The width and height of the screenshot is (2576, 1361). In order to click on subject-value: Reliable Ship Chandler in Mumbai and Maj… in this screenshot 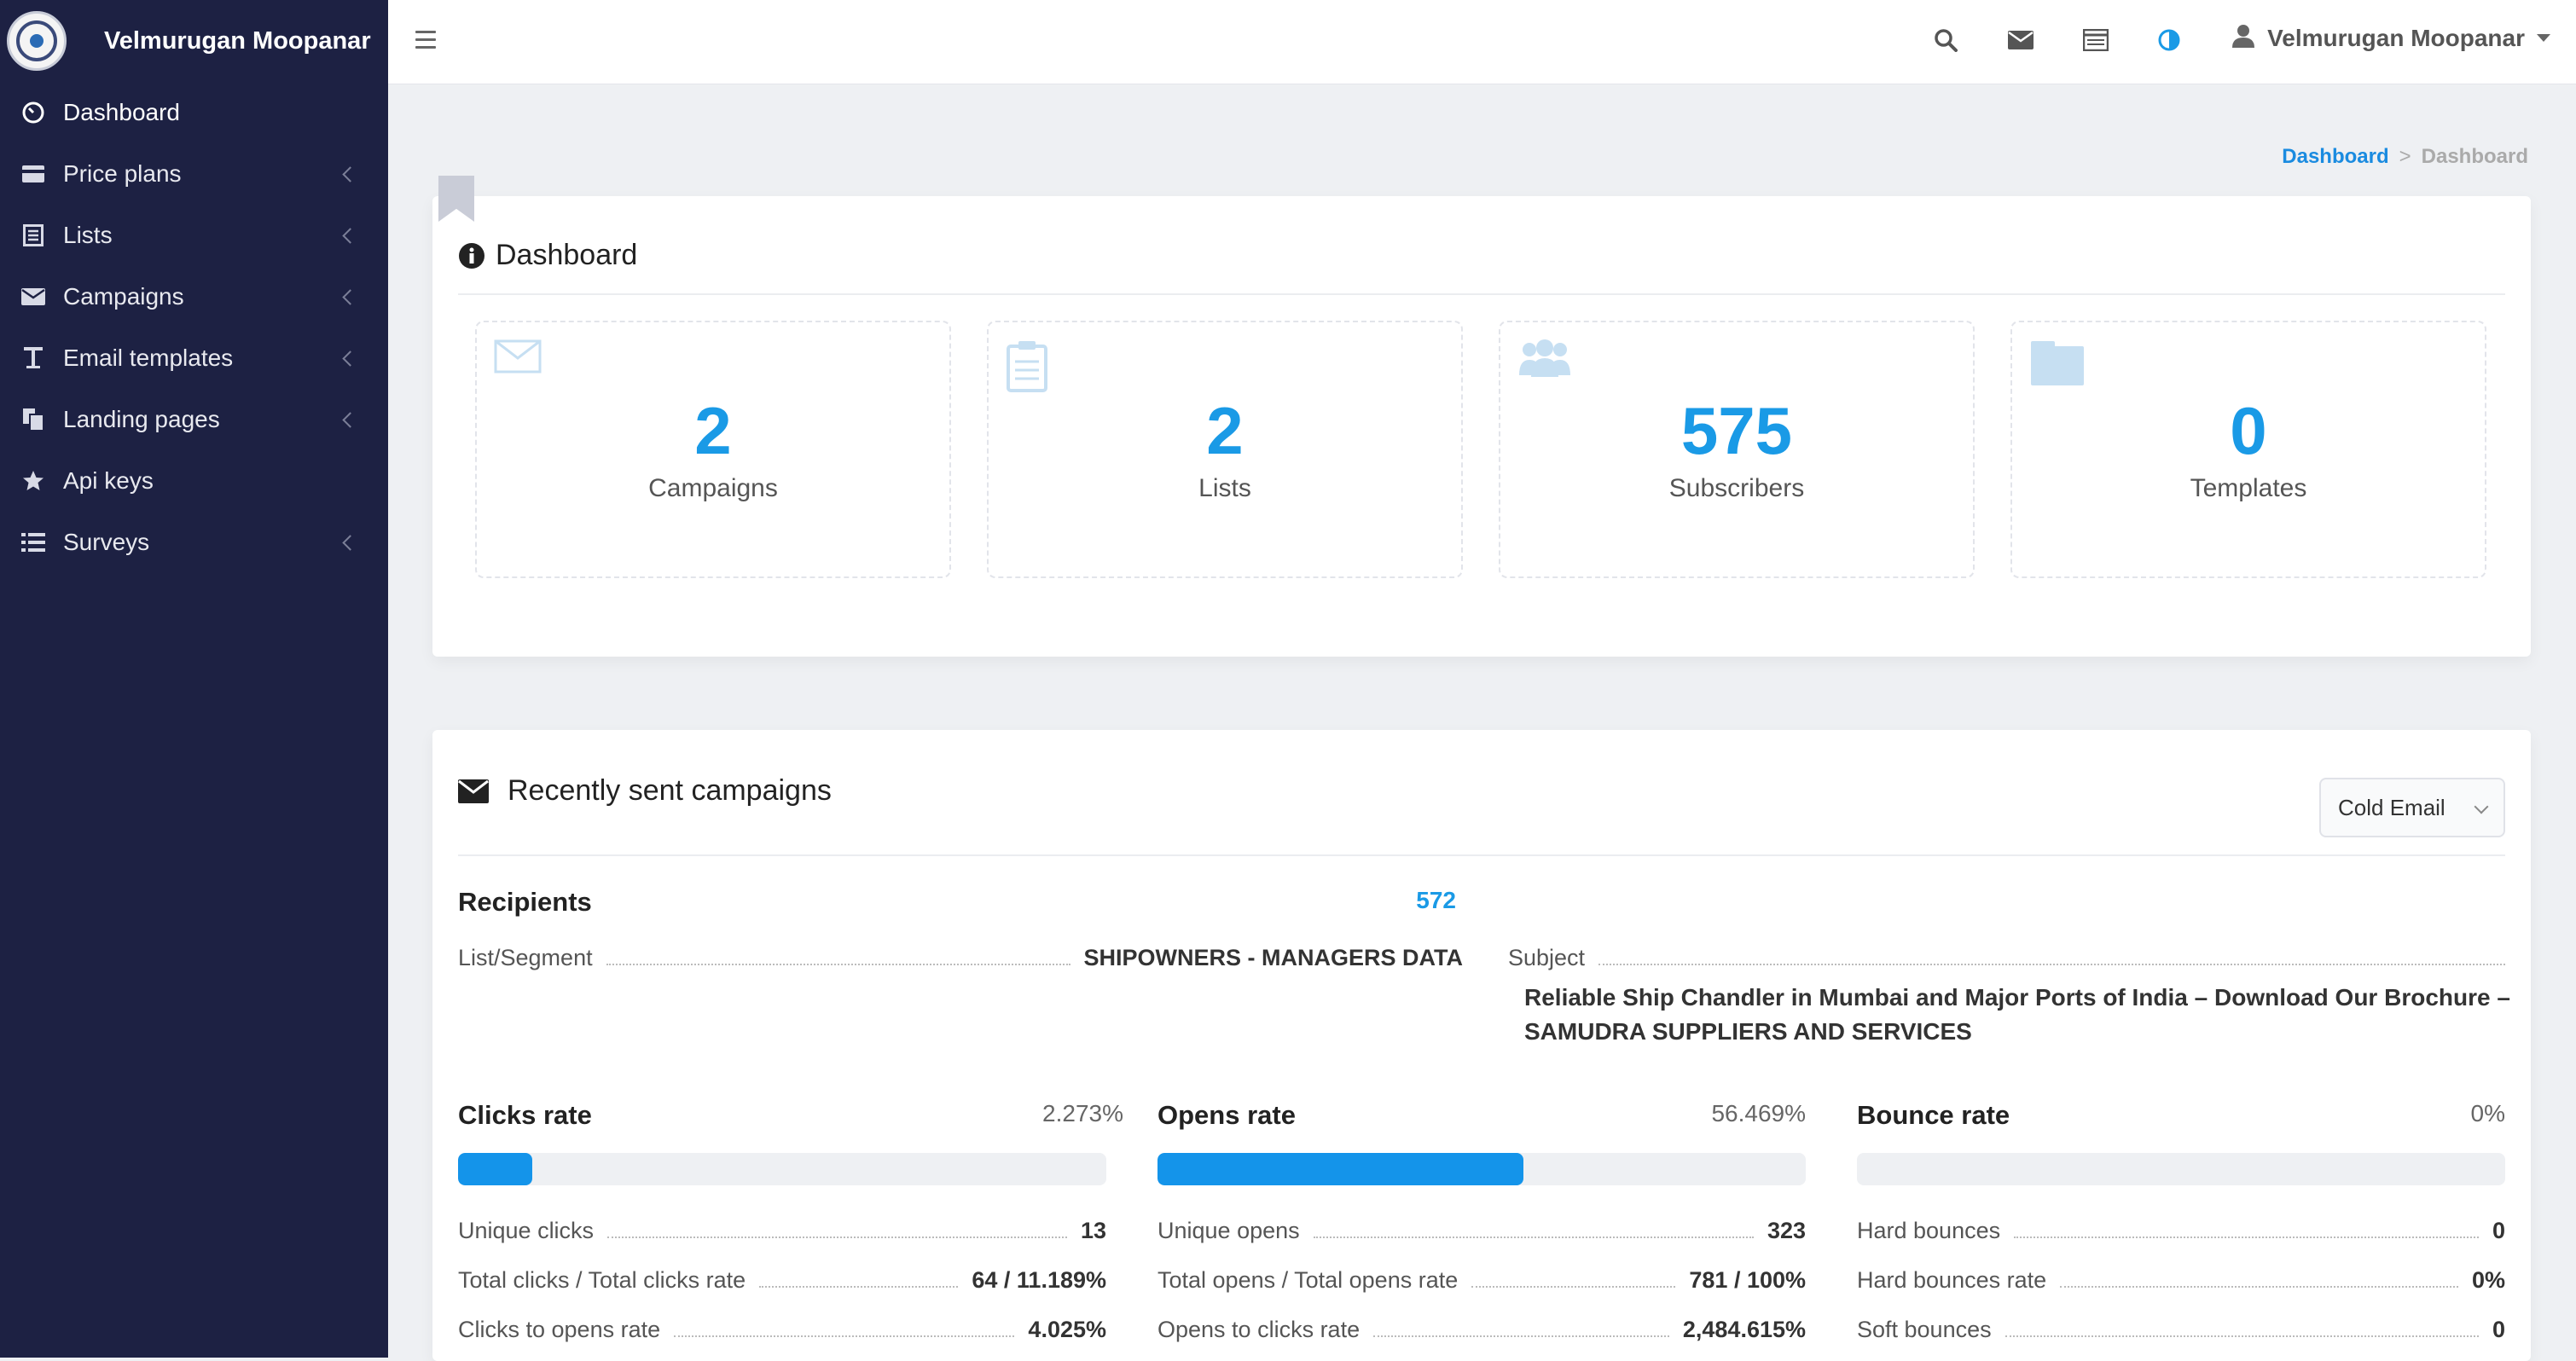, I will do `click(2017, 1014)`.